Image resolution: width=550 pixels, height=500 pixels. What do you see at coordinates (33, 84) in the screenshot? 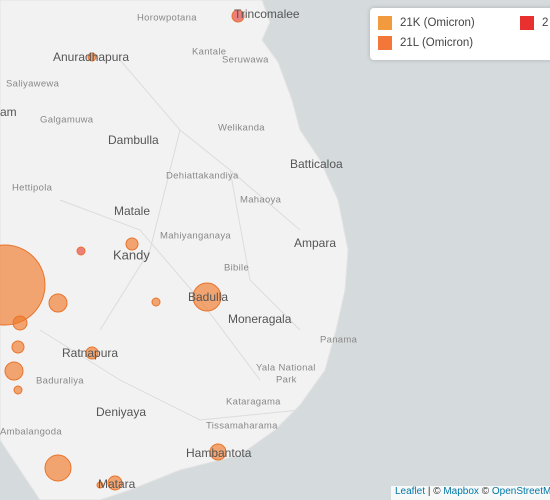
I see `place-label: Saliyawewa` at bounding box center [33, 84].